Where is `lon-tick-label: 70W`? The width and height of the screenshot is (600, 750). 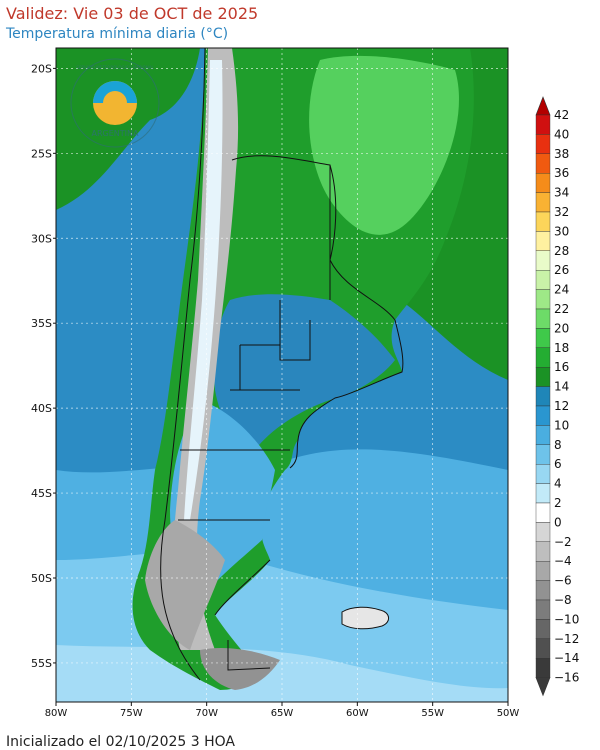 lon-tick-label: 70W is located at coordinates (206, 713).